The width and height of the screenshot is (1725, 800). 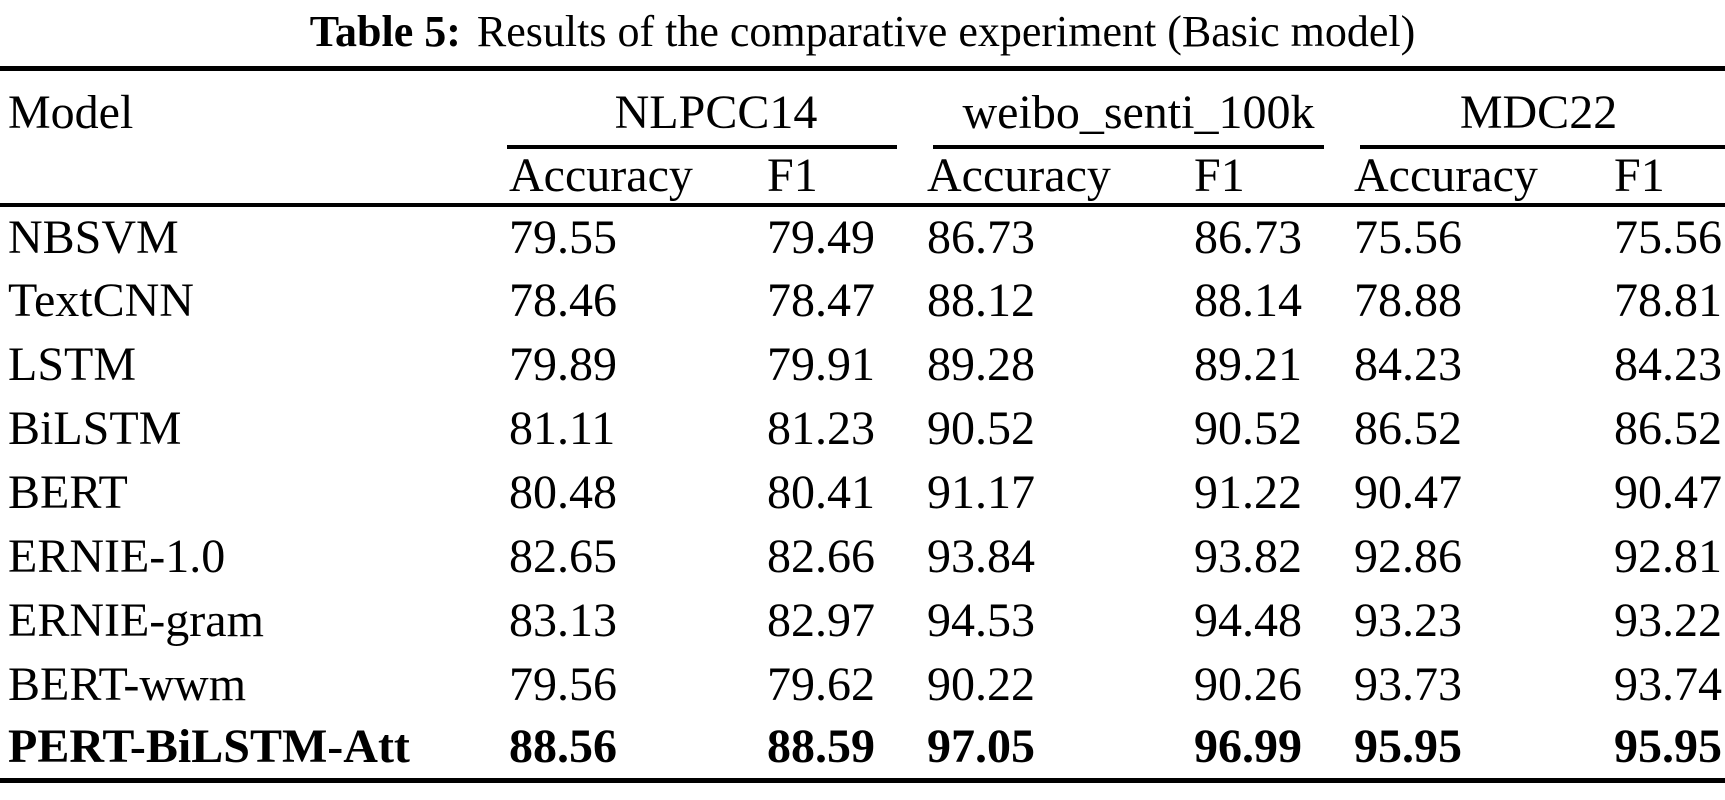 I want to click on value-cell: 93.74, so click(x=1668, y=684).